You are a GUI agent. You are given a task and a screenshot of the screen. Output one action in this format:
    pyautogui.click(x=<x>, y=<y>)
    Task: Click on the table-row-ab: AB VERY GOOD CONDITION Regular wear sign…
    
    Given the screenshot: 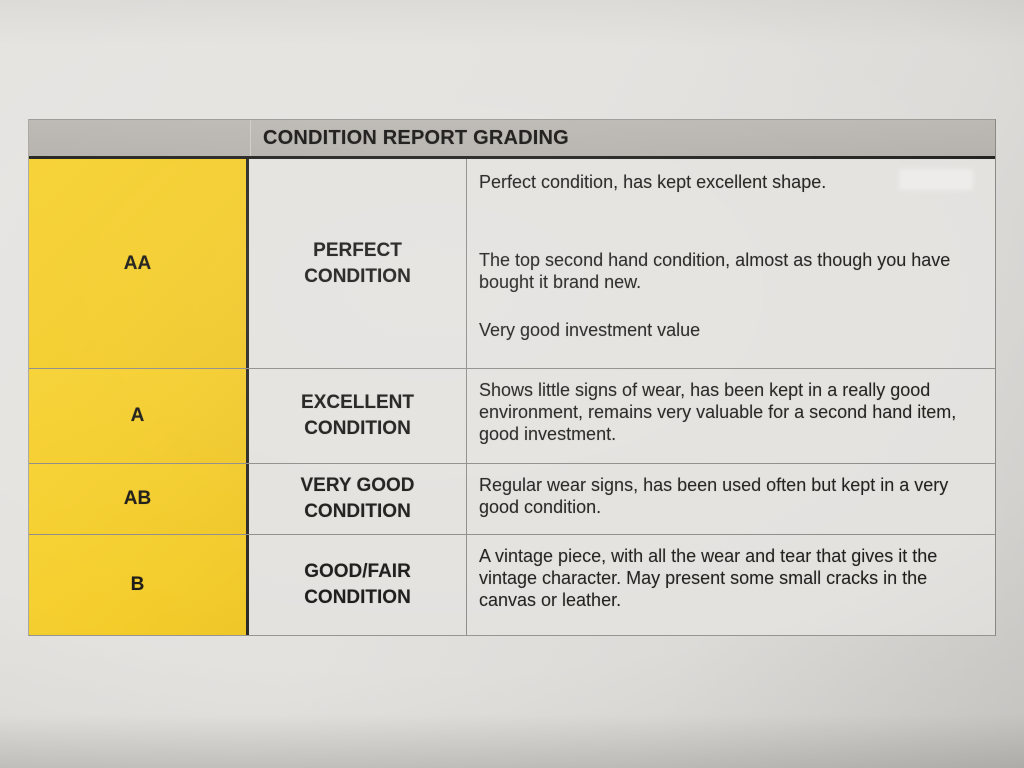 What is the action you would take?
    pyautogui.click(x=512, y=499)
    